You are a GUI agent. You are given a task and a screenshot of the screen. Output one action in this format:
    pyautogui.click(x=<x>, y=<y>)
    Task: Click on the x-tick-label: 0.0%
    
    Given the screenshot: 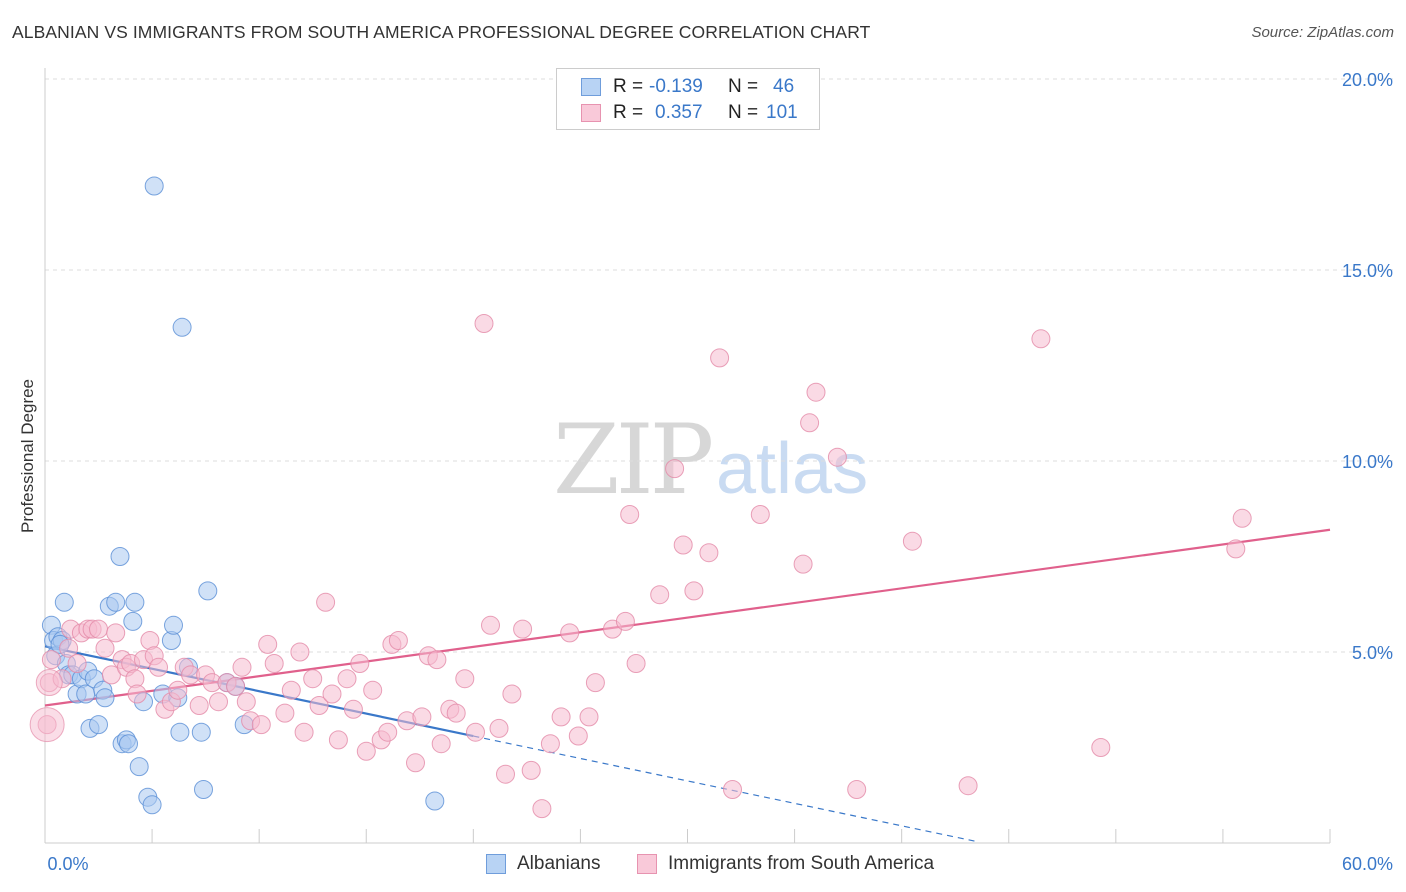 What is the action you would take?
    pyautogui.click(x=67, y=864)
    